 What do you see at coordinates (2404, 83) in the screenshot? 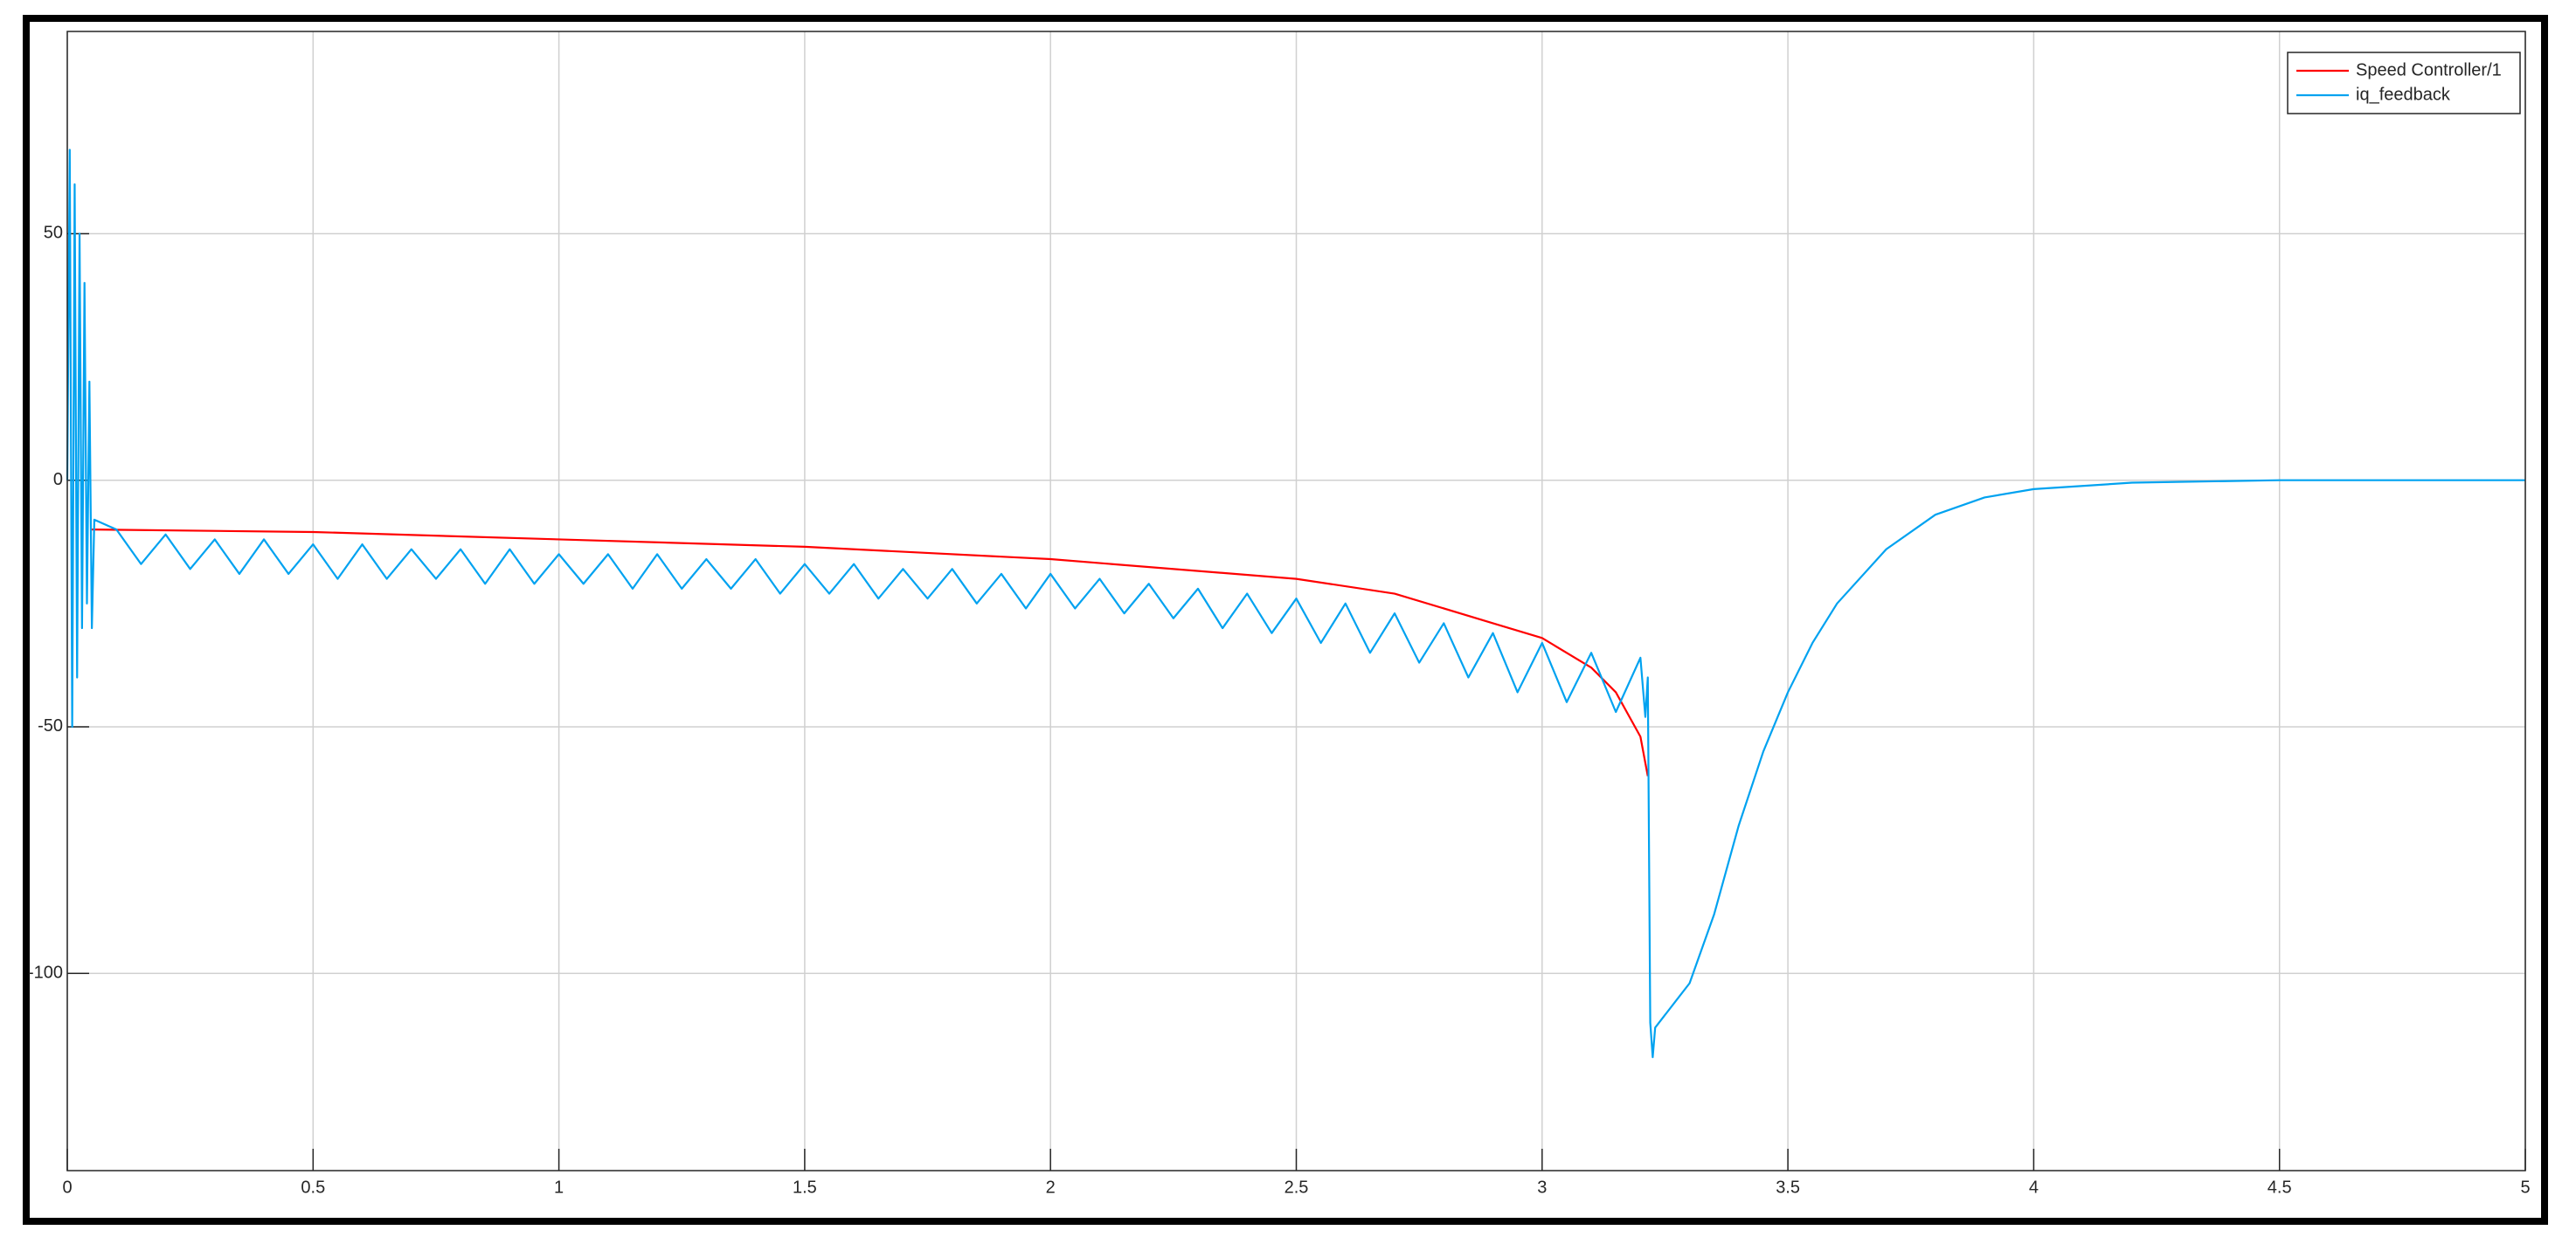
I see `legend-box` at bounding box center [2404, 83].